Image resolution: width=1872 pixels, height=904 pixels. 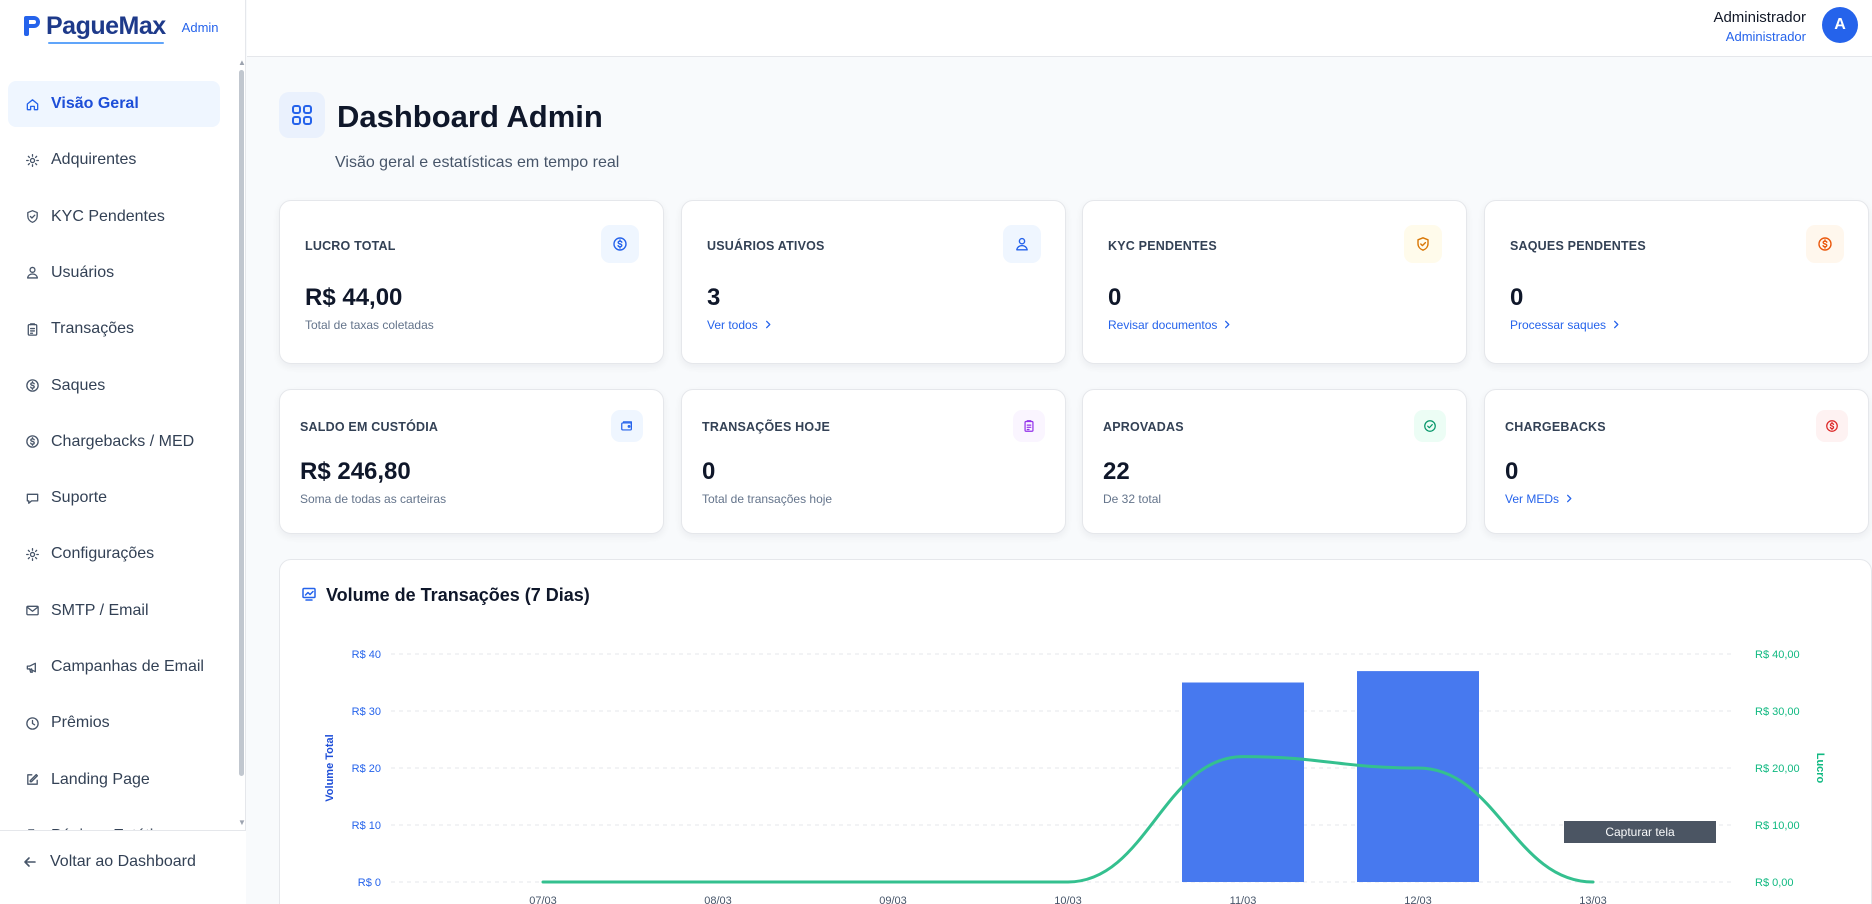 I want to click on sidebar-scrollbar, so click(x=241, y=423).